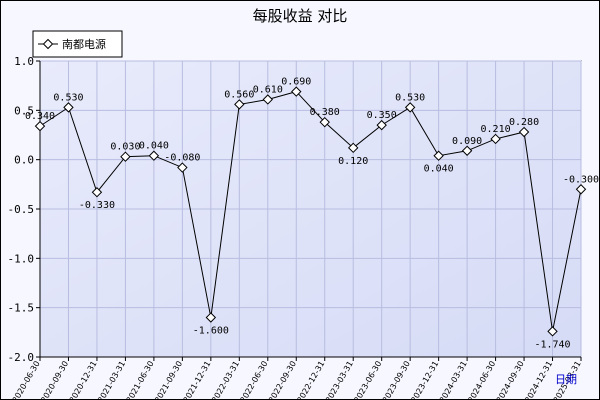  Describe the element at coordinates (481, 380) in the screenshot. I see `x-tick-label: 2024-06-30` at that location.